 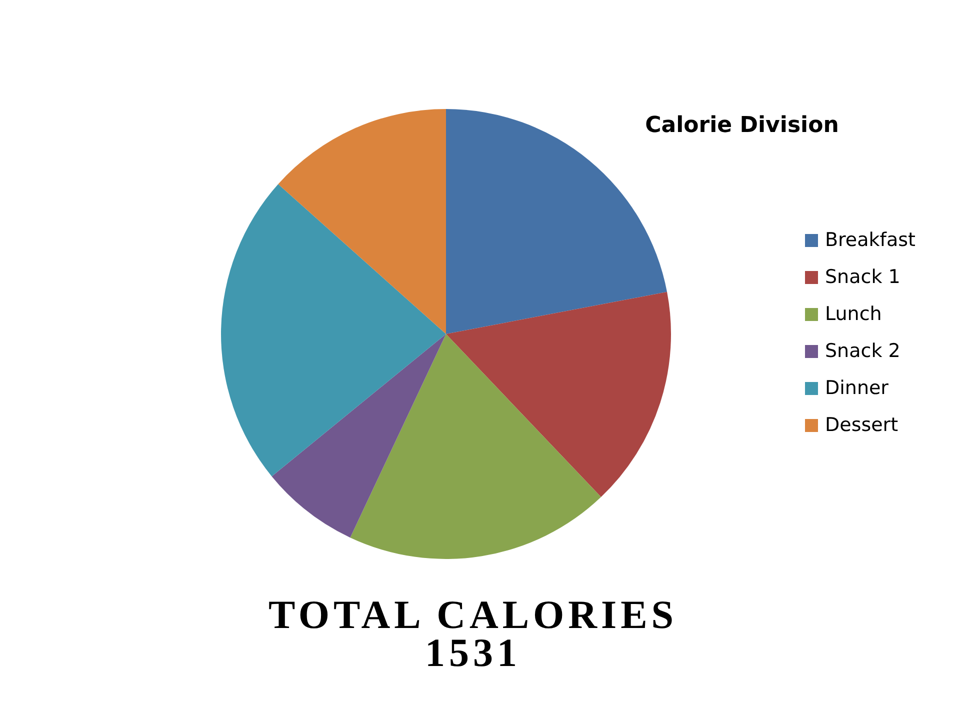 What do you see at coordinates (742, 125) in the screenshot?
I see `chart-title: Calorie Division` at bounding box center [742, 125].